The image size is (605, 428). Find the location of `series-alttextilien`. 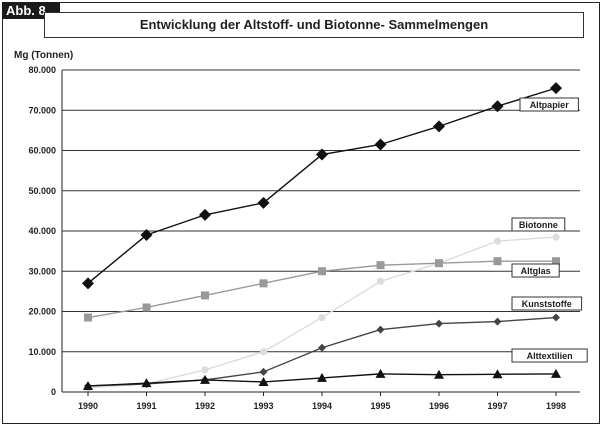

series-alttextilien is located at coordinates (322, 379).